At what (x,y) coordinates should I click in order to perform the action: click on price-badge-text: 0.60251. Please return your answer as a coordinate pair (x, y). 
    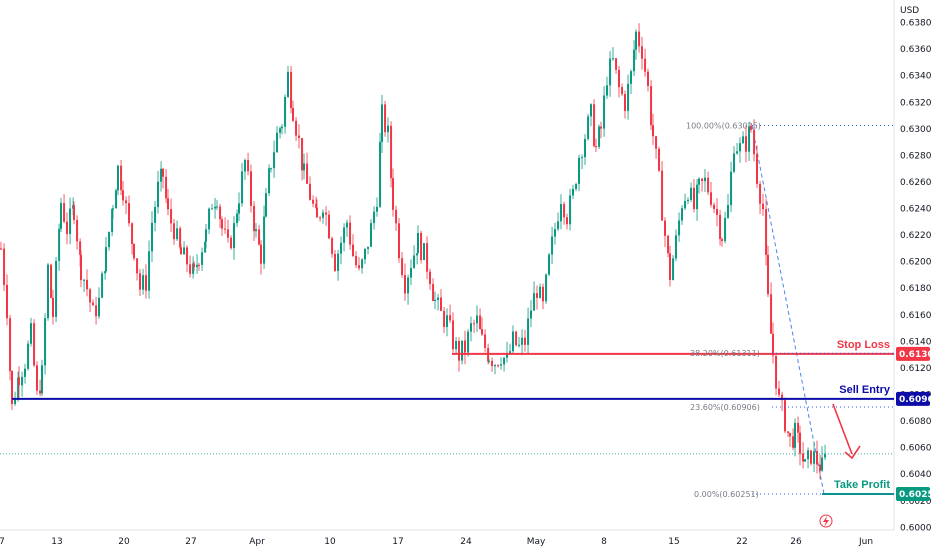
    Looking at the image, I should click on (915, 495).